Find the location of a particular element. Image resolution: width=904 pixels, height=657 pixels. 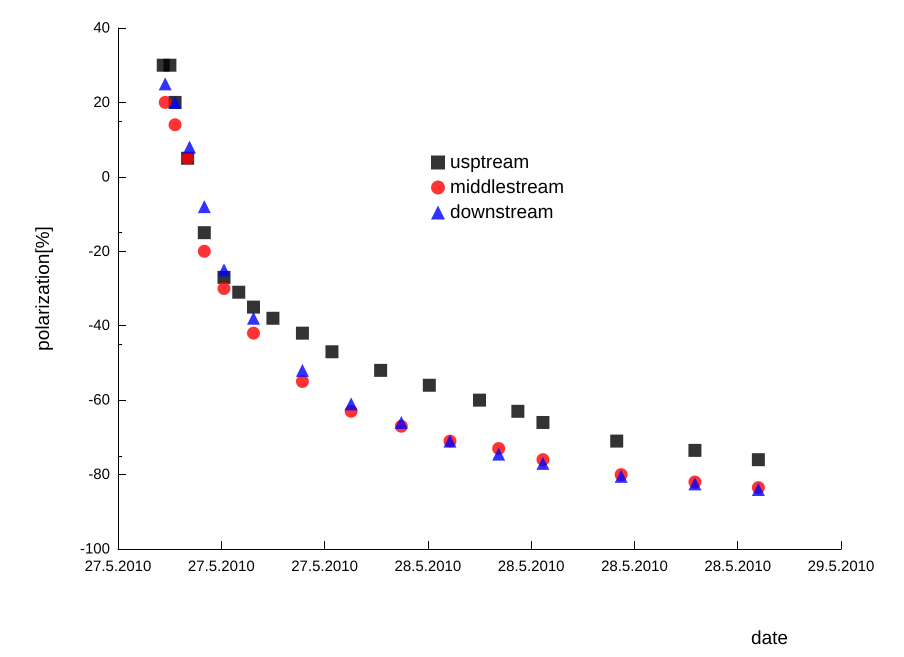

legend-label: usptream is located at coordinates (490, 162).